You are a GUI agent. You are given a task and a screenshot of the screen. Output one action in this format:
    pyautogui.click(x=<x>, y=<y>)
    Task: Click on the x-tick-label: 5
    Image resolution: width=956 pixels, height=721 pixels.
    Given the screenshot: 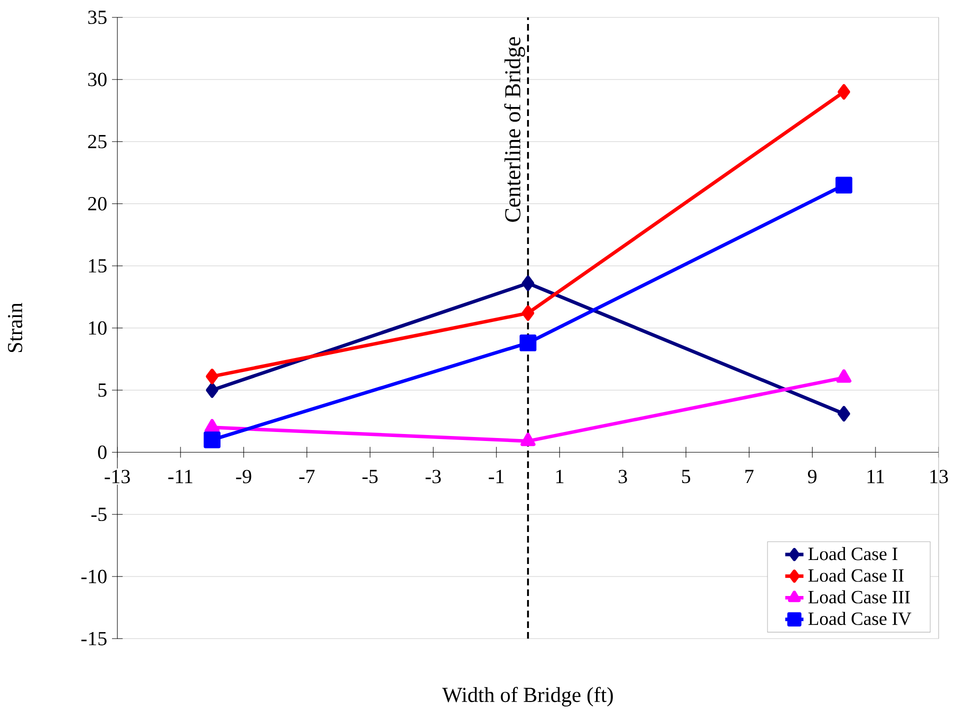 What is the action you would take?
    pyautogui.click(x=686, y=476)
    